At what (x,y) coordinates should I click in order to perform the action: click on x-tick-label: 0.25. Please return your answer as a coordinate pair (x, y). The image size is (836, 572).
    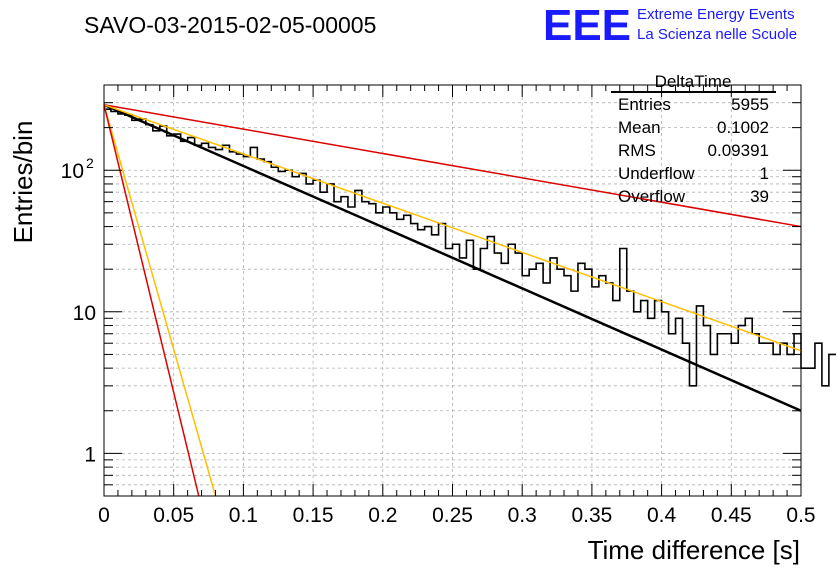
    Looking at the image, I should click on (452, 515).